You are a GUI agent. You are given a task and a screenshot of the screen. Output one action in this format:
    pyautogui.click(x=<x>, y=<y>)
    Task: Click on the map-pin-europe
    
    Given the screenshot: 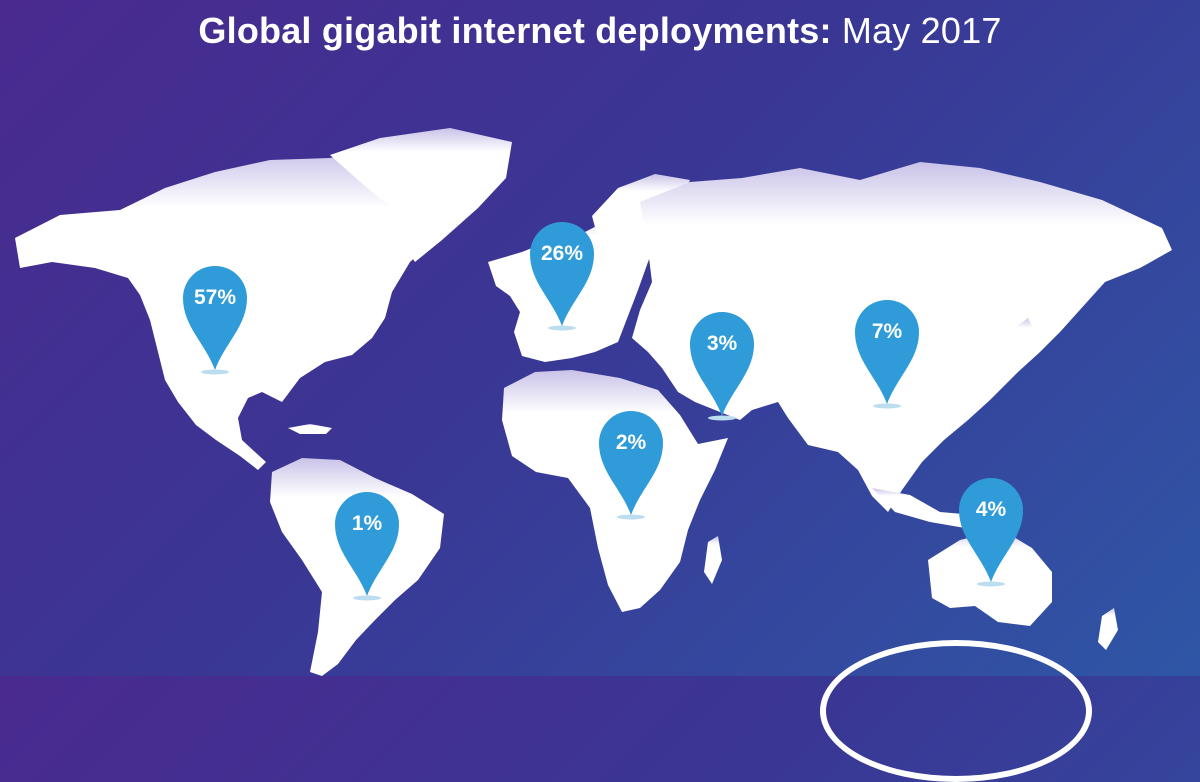 What is the action you would take?
    pyautogui.click(x=562, y=274)
    